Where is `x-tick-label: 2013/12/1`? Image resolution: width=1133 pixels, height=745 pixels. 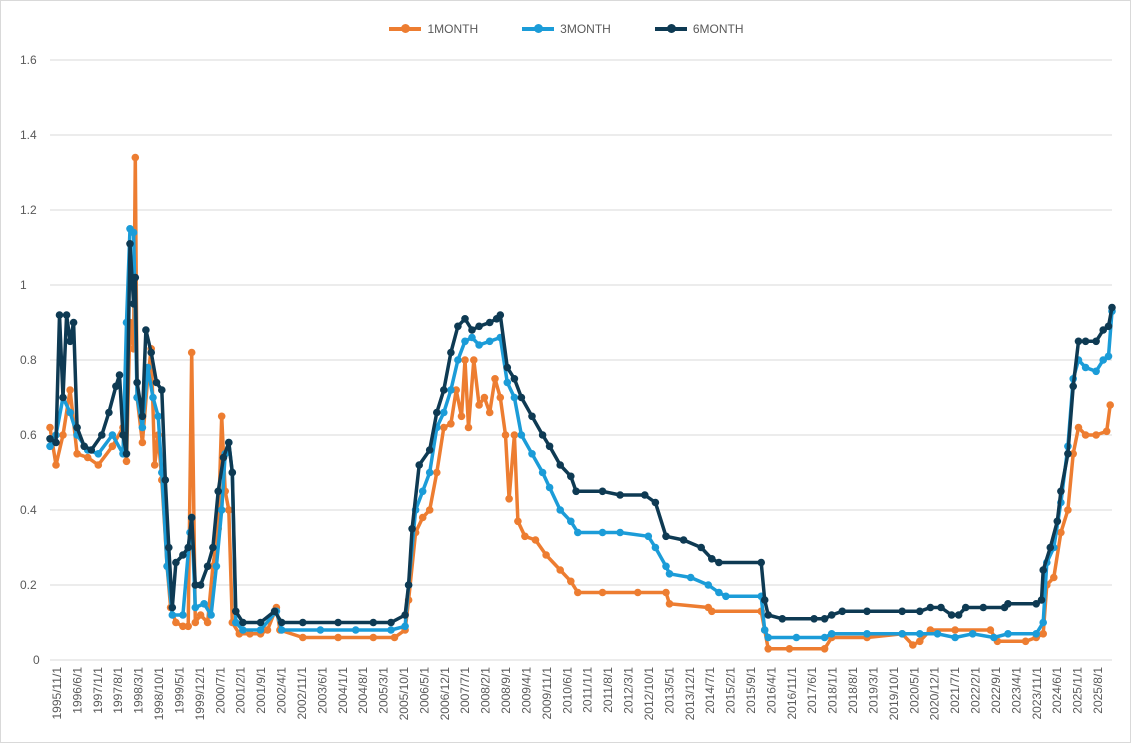 x-tick-label: 2013/12/1 is located at coordinates (690, 694).